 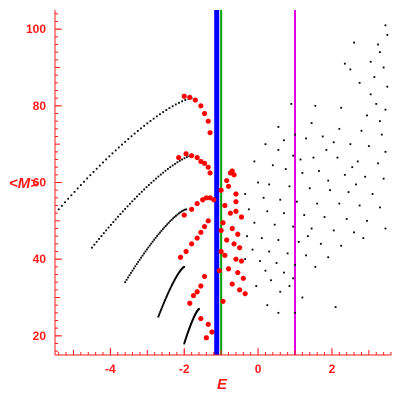 I want to click on y-tick-label: 20, so click(x=40, y=336).